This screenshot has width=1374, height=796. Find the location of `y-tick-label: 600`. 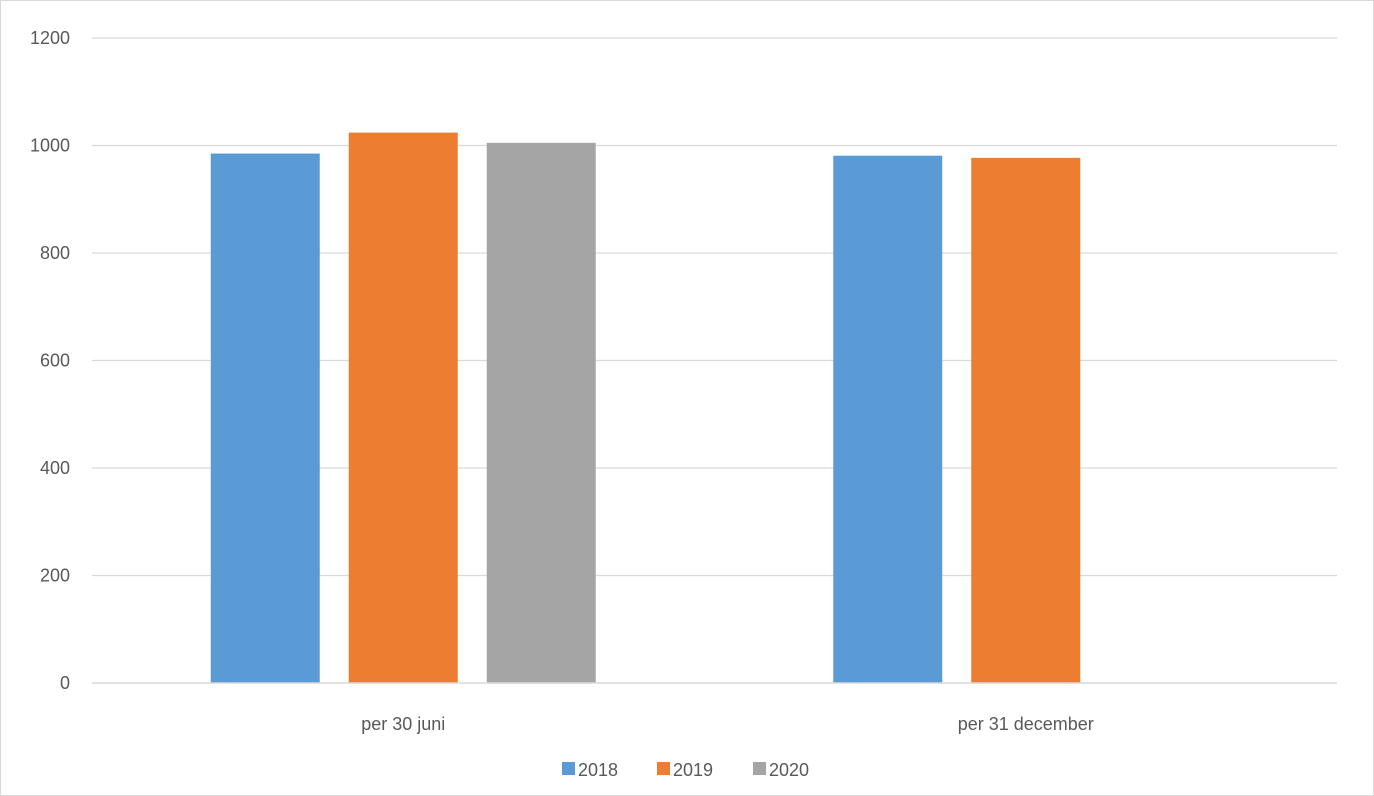

y-tick-label: 600 is located at coordinates (55, 361).